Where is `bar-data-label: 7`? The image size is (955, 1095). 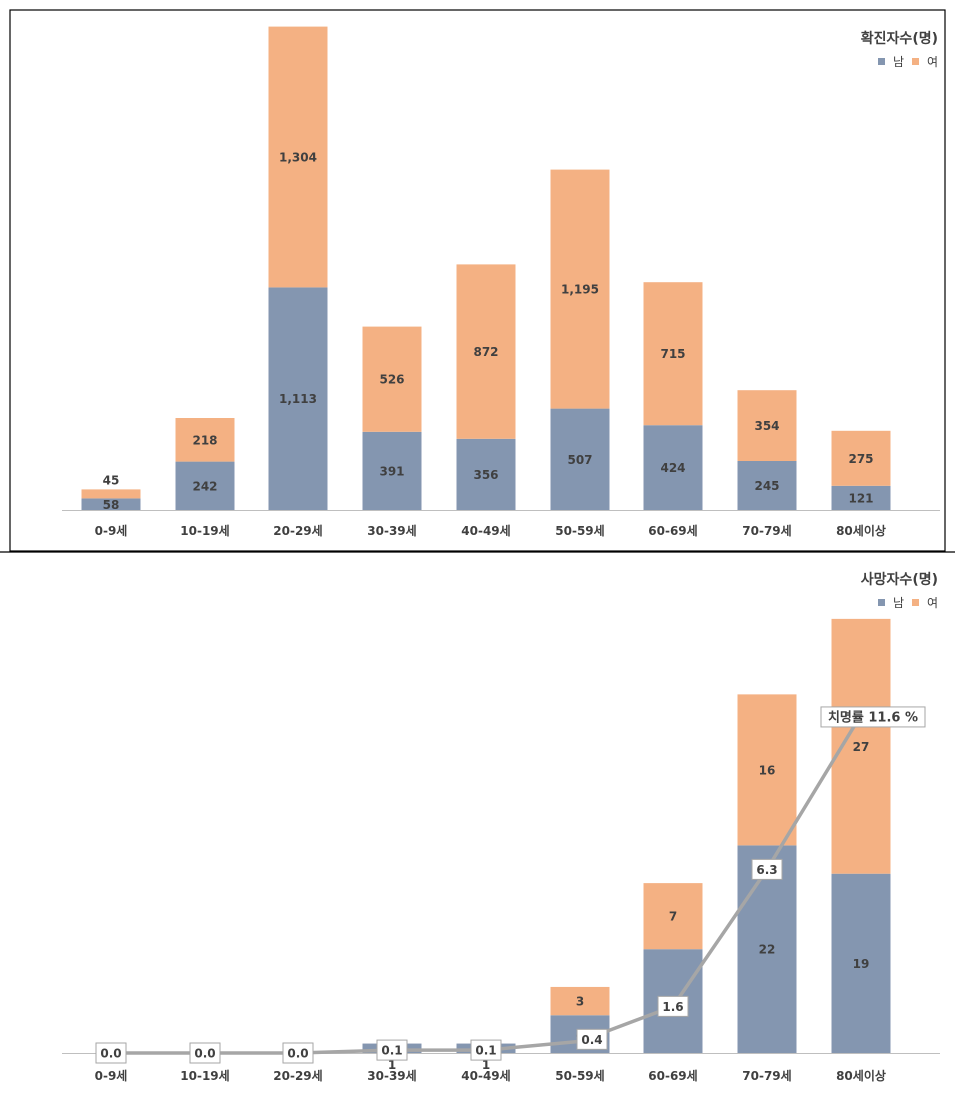 bar-data-label: 7 is located at coordinates (673, 917).